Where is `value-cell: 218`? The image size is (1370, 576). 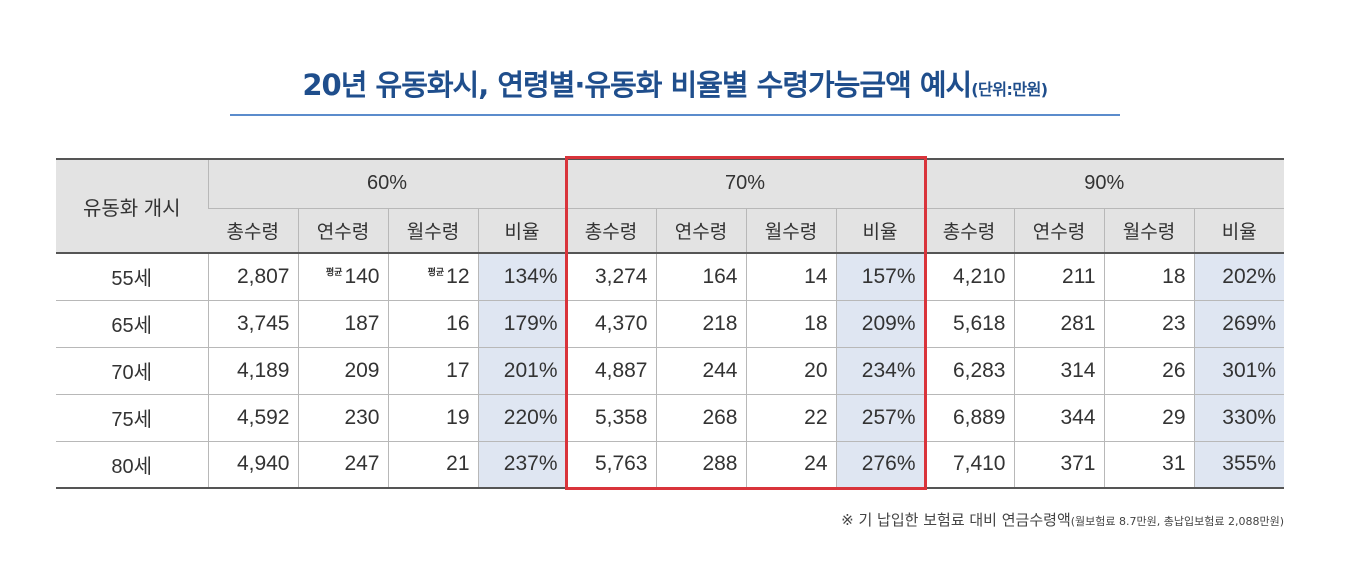
value-cell: 218 is located at coordinates (700, 324).